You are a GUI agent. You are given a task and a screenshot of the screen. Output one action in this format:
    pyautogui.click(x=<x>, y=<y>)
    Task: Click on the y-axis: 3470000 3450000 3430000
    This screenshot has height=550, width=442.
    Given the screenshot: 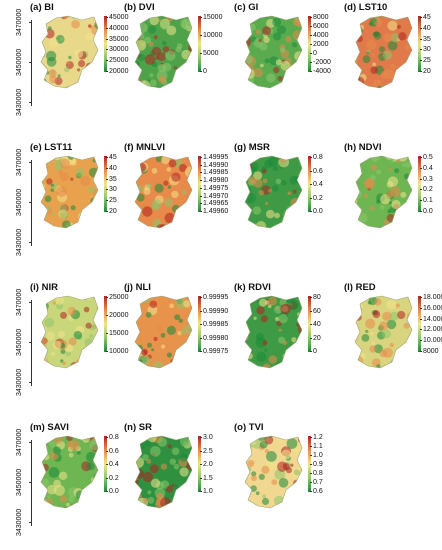 What is the action you would take?
    pyautogui.click(x=25, y=202)
    